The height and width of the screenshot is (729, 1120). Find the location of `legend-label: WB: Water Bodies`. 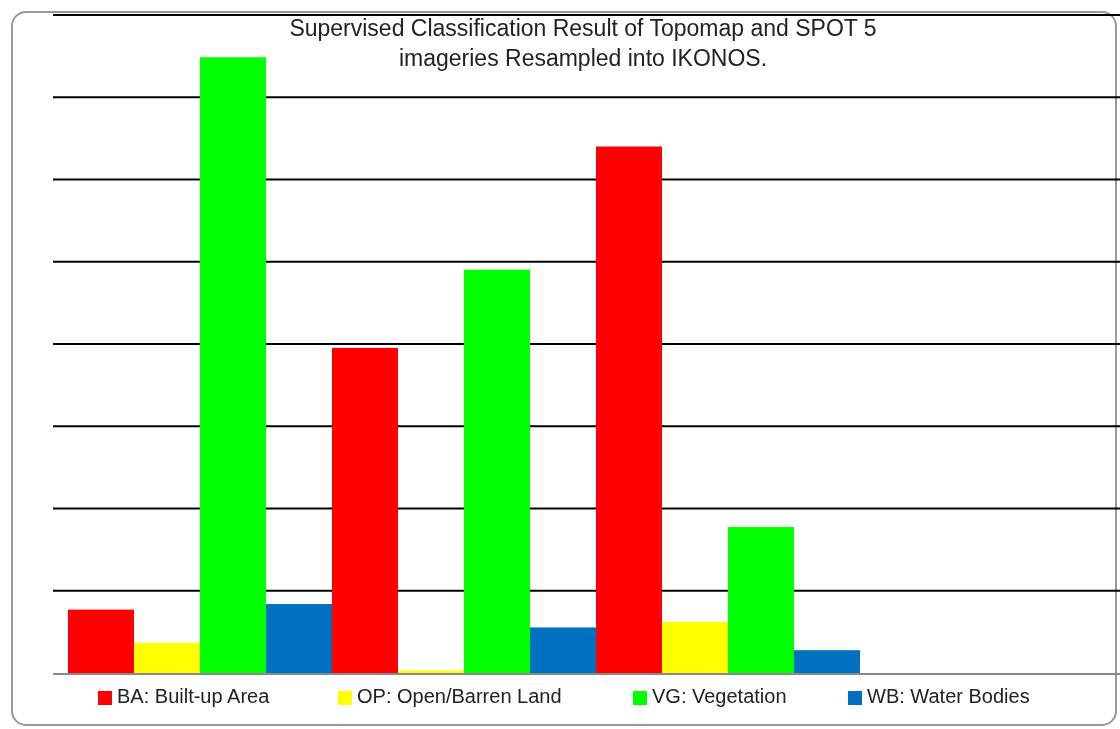

legend-label: WB: Water Bodies is located at coordinates (948, 696).